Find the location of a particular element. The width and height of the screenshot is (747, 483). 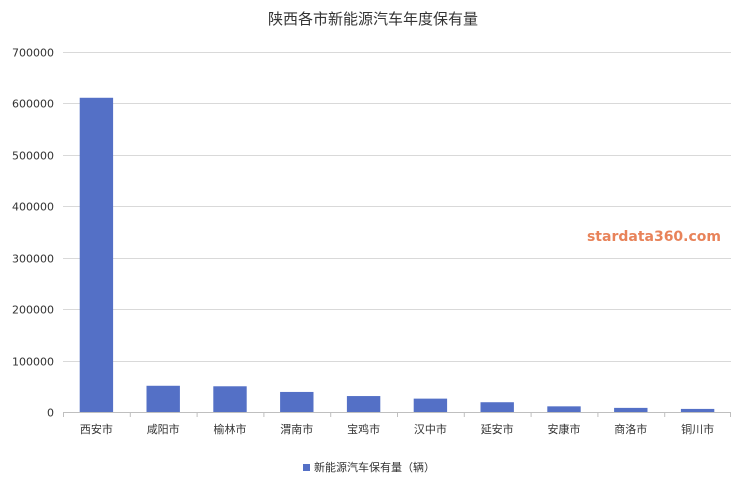

x-axis-categories: 西安市 咸阳市 榆林市 渭南市 宝鸡市 汉中市 延安市 安康市 商洛市 铜川市 is located at coordinates (397, 424).